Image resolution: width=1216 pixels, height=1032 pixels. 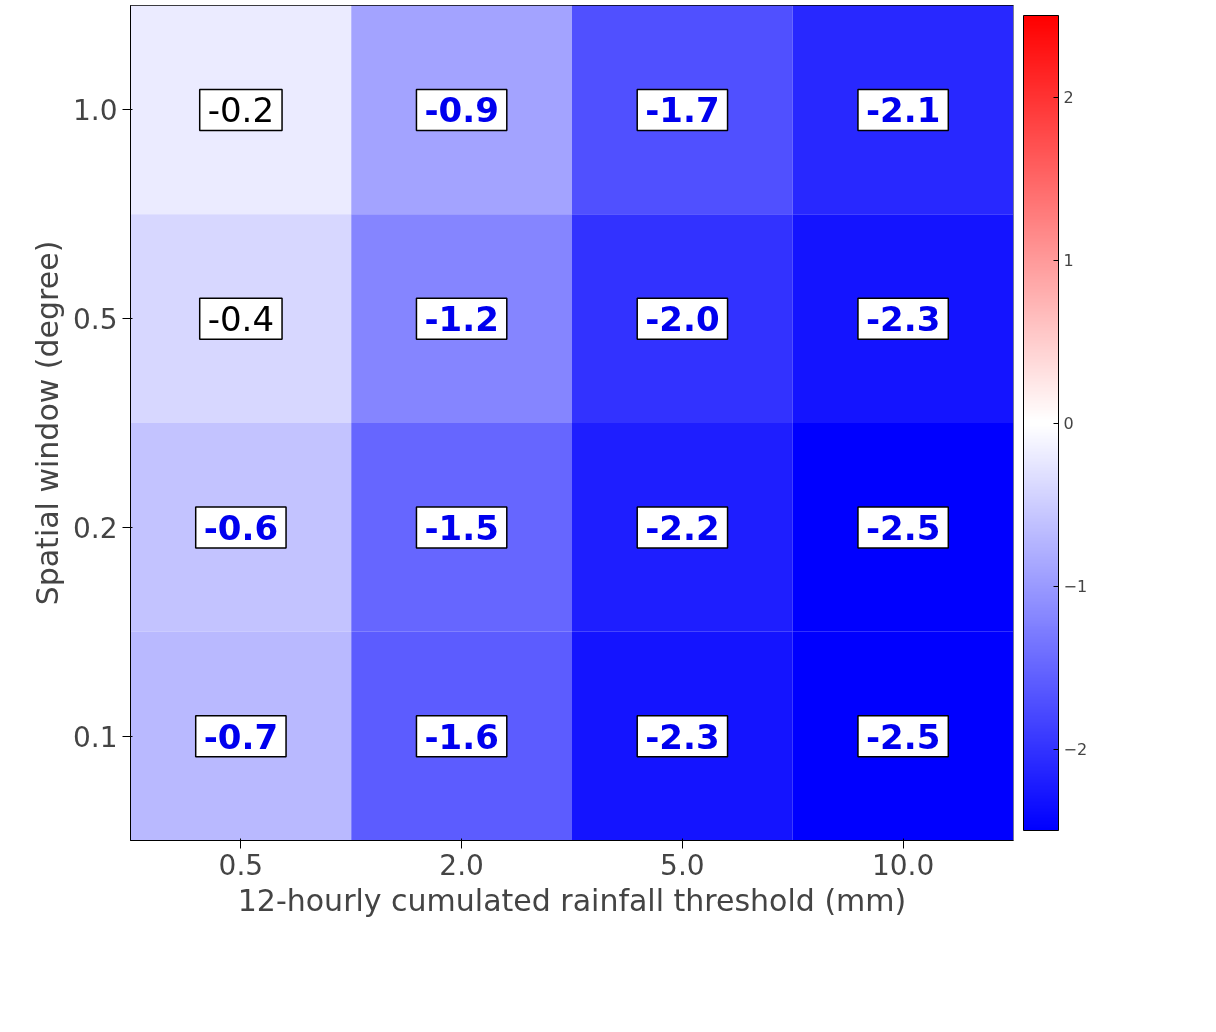 What do you see at coordinates (682, 527) in the screenshot?
I see `data-label: -2.2` at bounding box center [682, 527].